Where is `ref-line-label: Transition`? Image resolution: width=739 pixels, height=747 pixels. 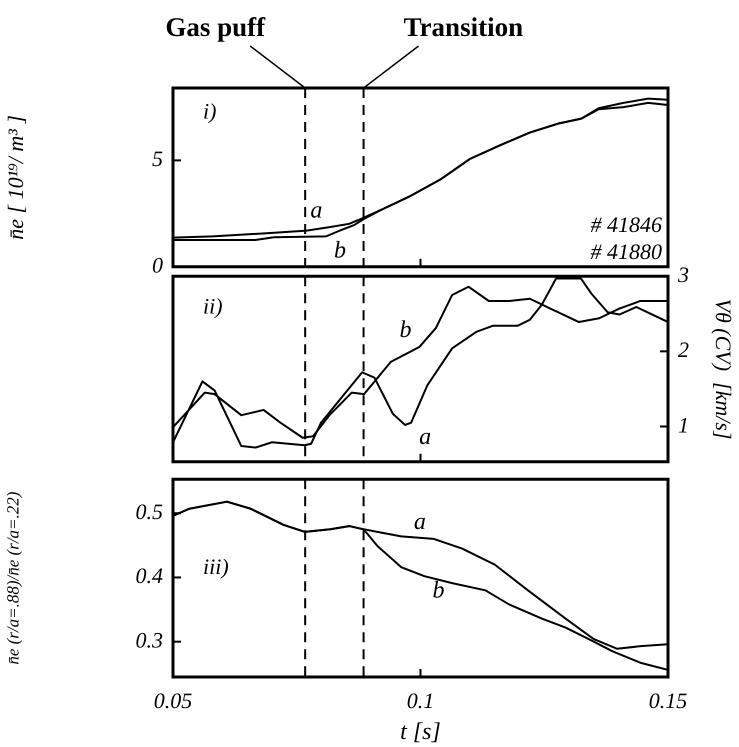
ref-line-label: Transition is located at coordinates (464, 27).